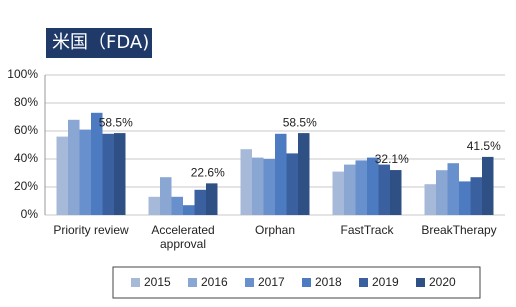 The image size is (516, 307). Describe the element at coordinates (484, 146) in the screenshot. I see `data-label: 41.5%` at that location.